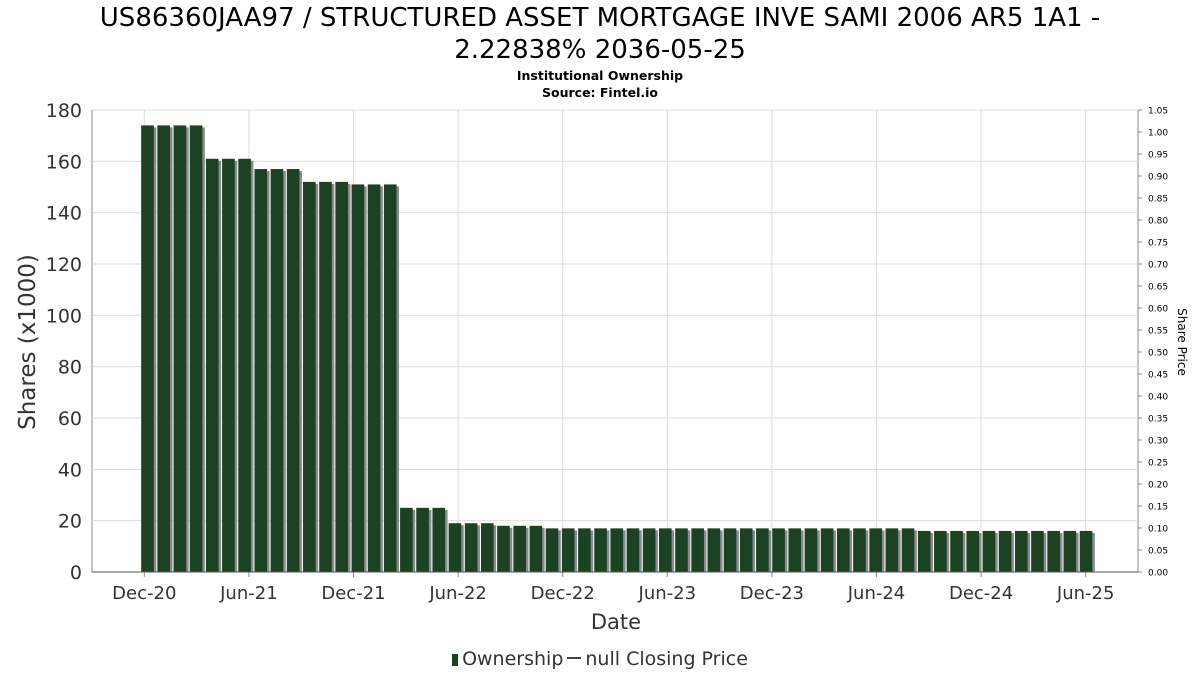  Describe the element at coordinates (70, 419) in the screenshot. I see `y-tick-label: 60` at that location.